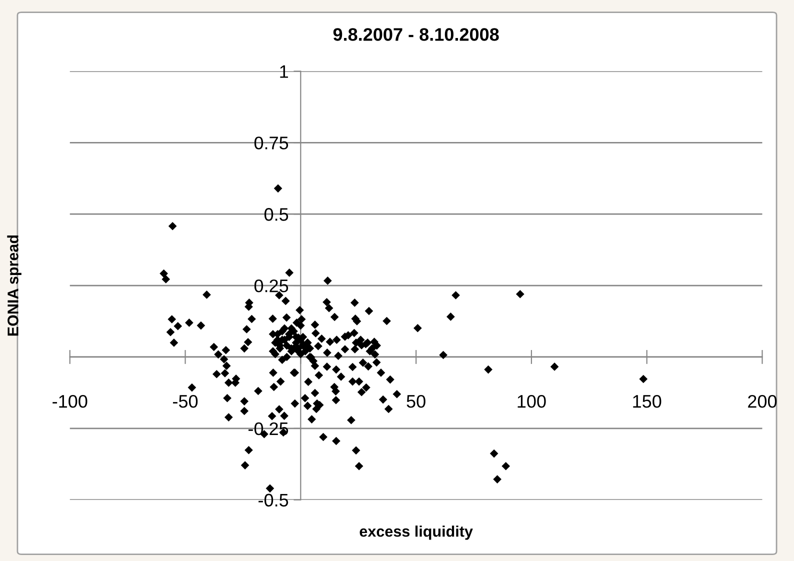 The image size is (794, 561). Describe the element at coordinates (416, 533) in the screenshot. I see `x-axis-title: excess liquidity` at that location.